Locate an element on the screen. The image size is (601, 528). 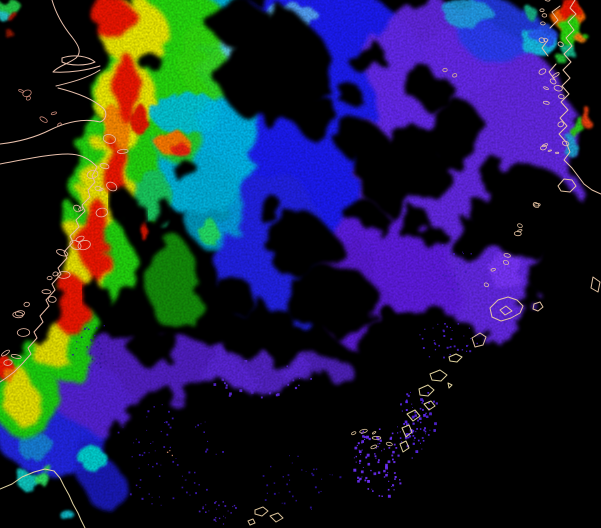
islets-zhoushan is located at coordinates (65, 250).